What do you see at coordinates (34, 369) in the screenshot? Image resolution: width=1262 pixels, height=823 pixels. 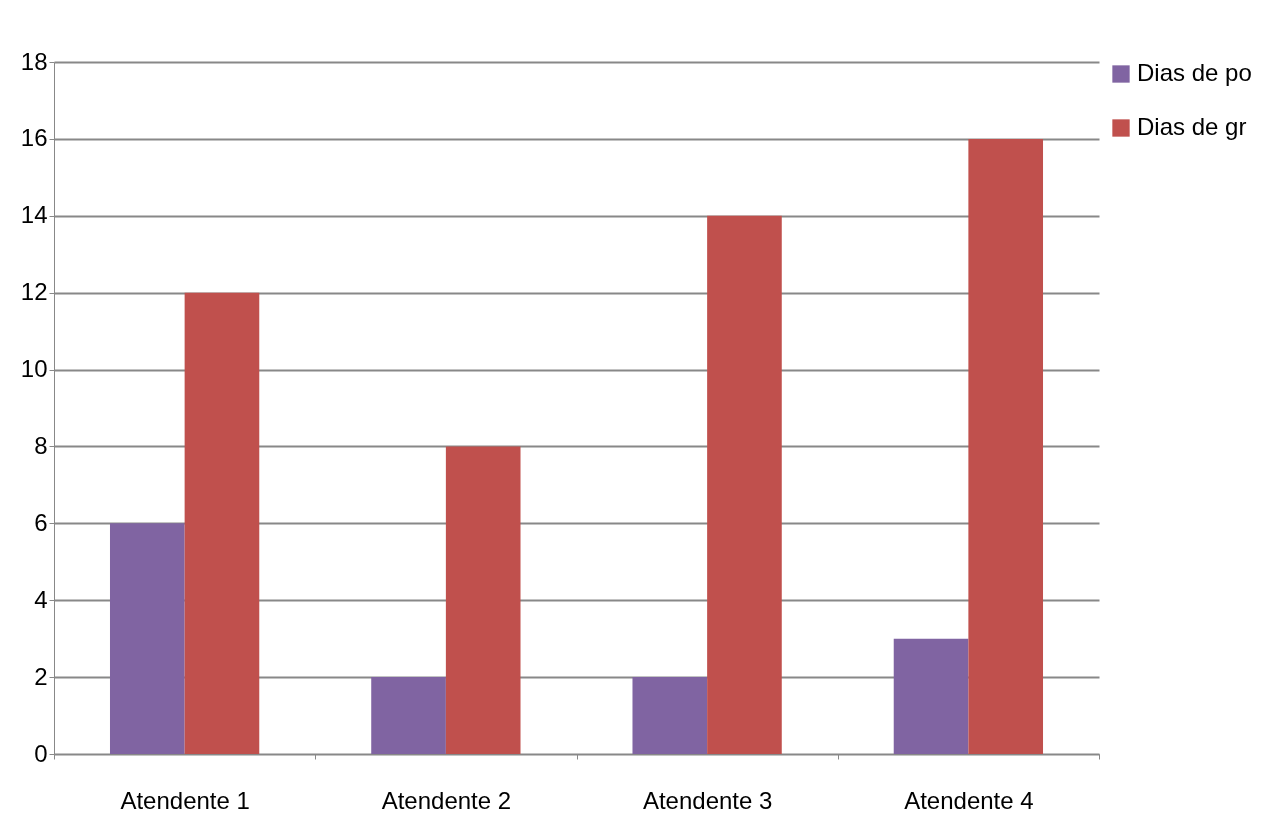 I see `y-tick-label: 10` at bounding box center [34, 369].